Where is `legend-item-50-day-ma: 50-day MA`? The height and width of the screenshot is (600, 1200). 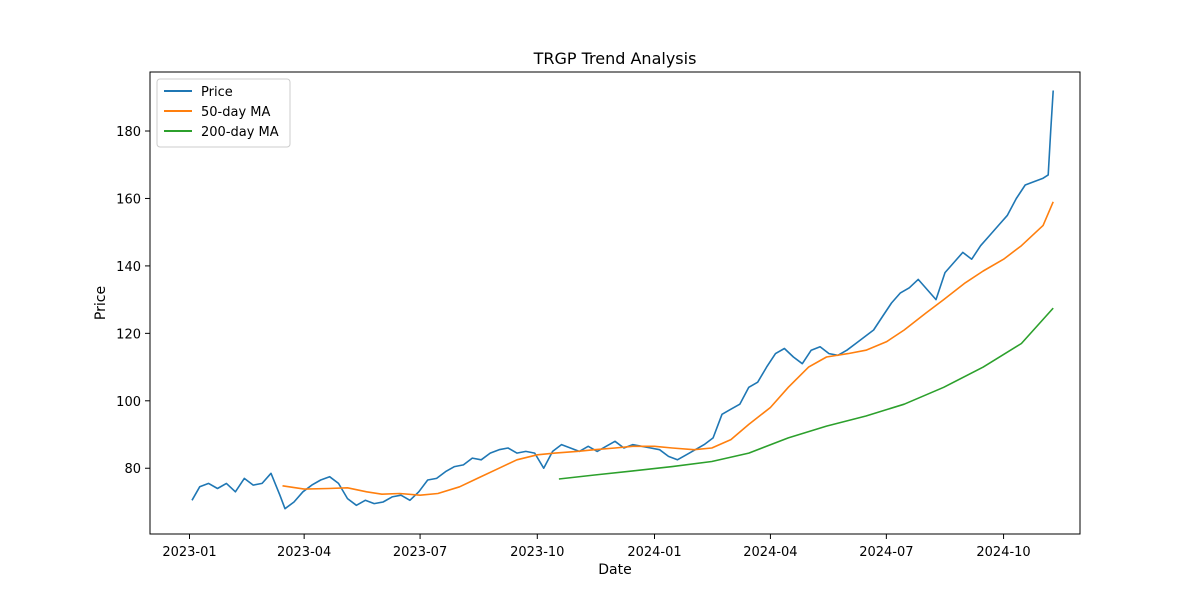
legend-item-50-day-ma: 50-day MA is located at coordinates (217, 112).